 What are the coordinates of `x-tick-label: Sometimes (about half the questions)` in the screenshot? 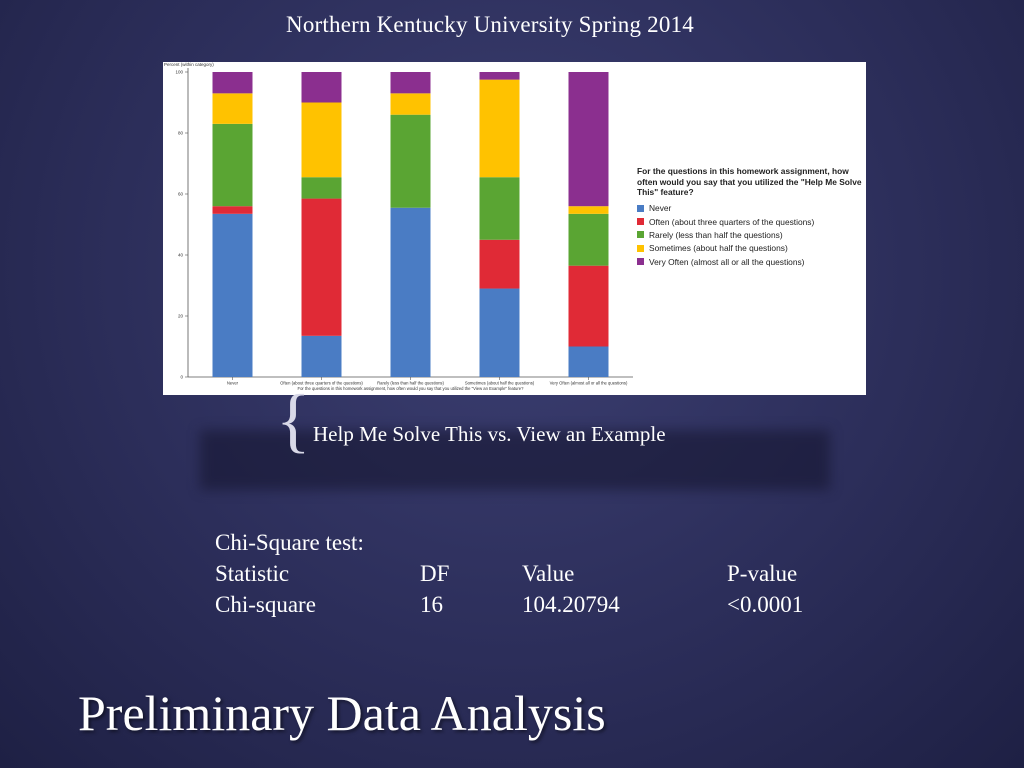 It's located at (500, 383).